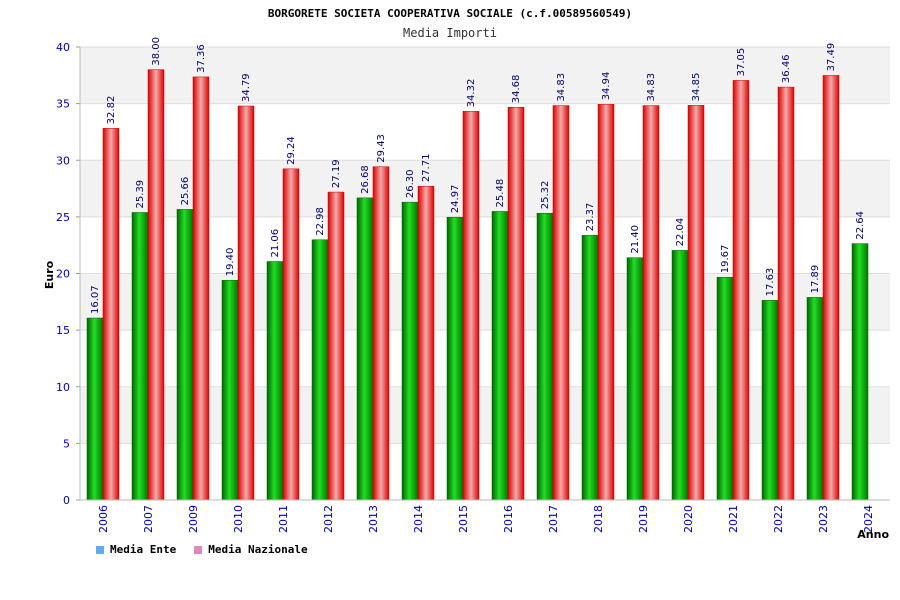 The image size is (900, 600). What do you see at coordinates (770, 282) in the screenshot?
I see `data-label-media-ente-2022: 17.63` at bounding box center [770, 282].